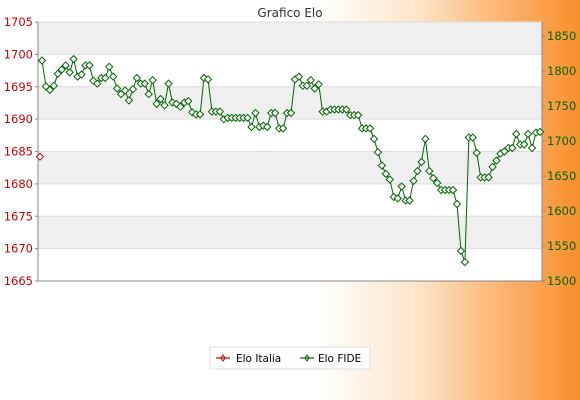  I want to click on y-right-tick-label: 1550, so click(561, 246).